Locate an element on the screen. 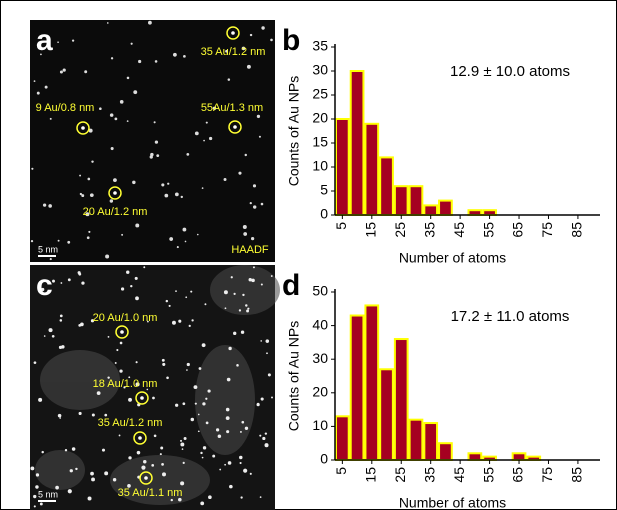  x-tick-label: 65 is located at coordinates (518, 475).